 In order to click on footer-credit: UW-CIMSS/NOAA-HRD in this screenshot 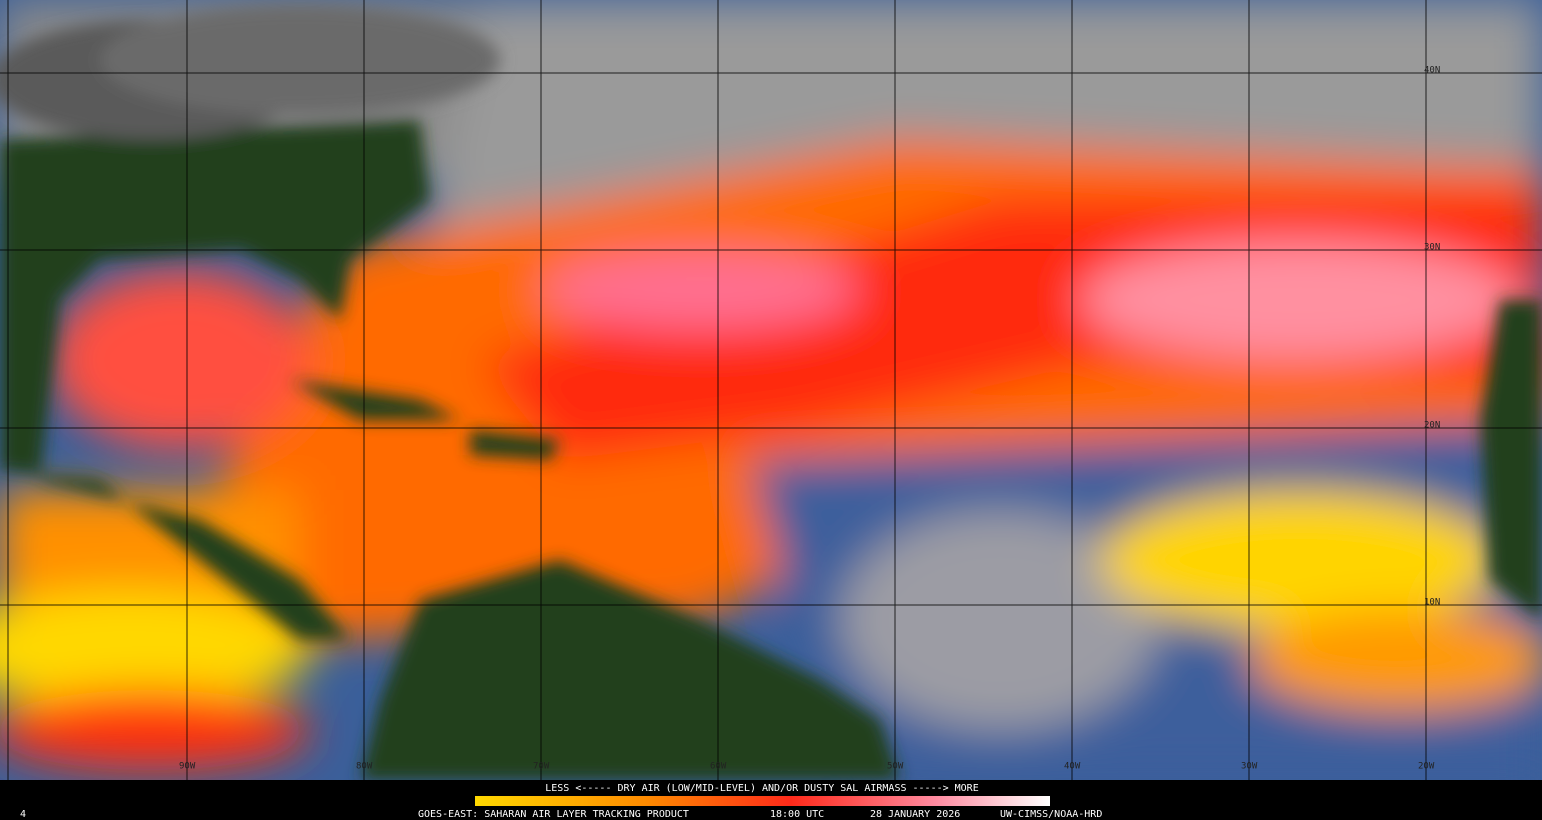, I will do `click(1051, 814)`.